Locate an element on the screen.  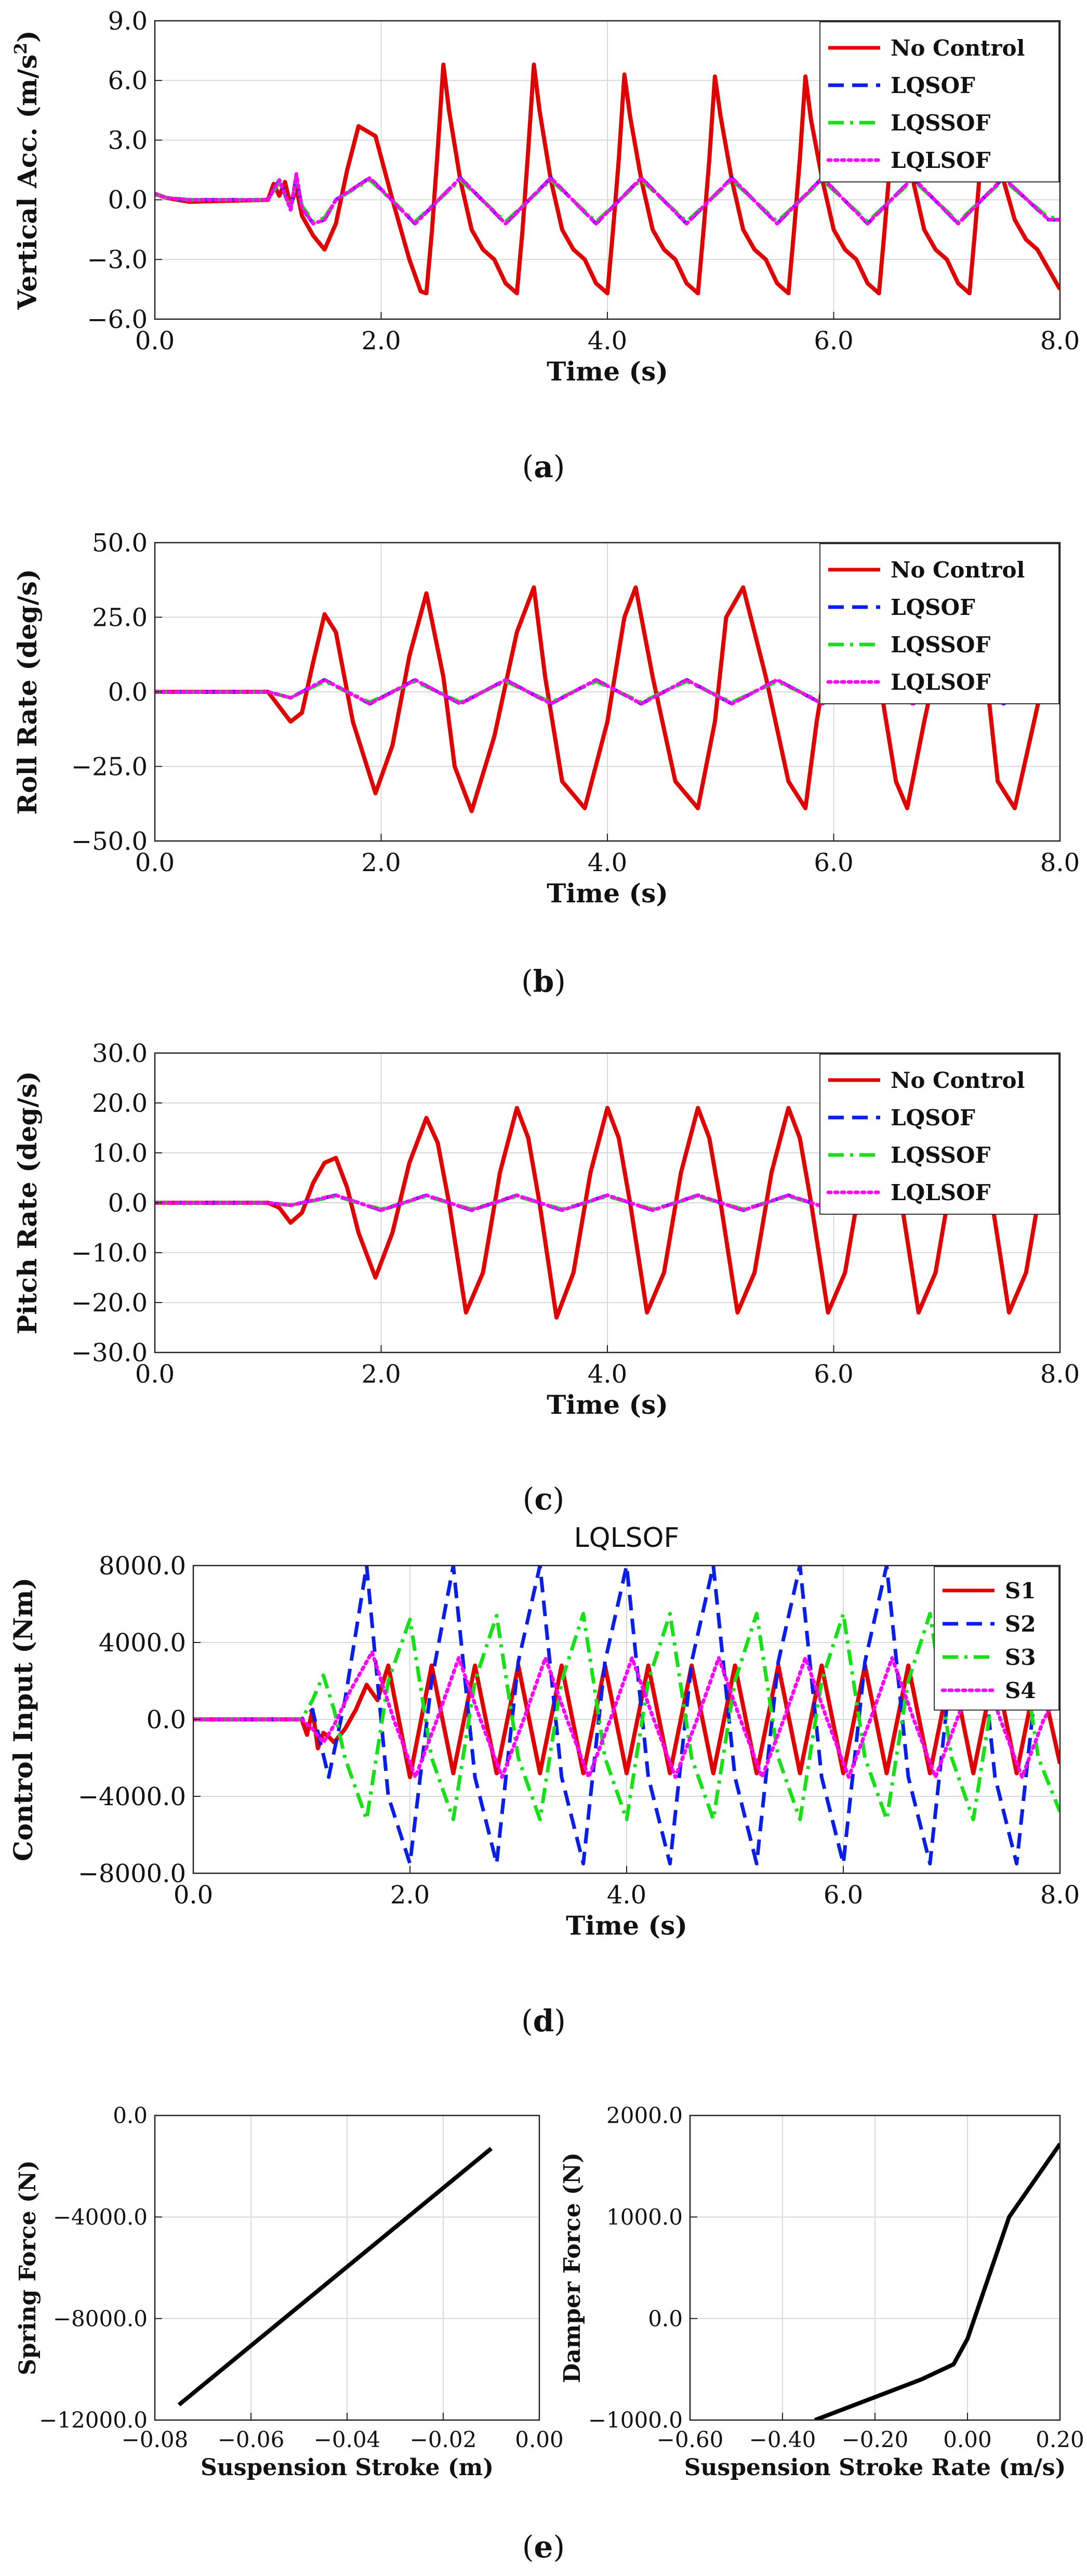
y-tick-label: −12000.0 is located at coordinates (94, 2420).